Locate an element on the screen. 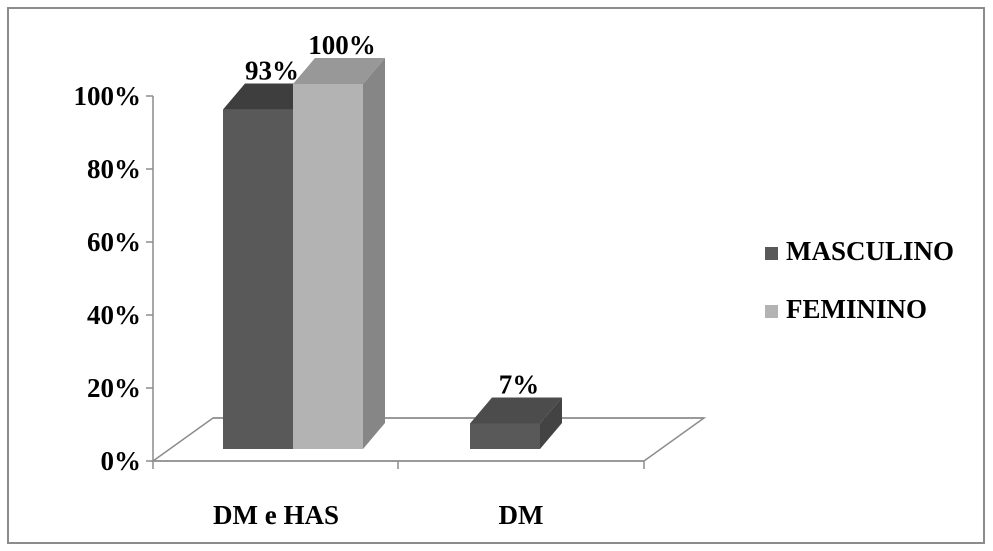  data-label: 100% is located at coordinates (342, 45).